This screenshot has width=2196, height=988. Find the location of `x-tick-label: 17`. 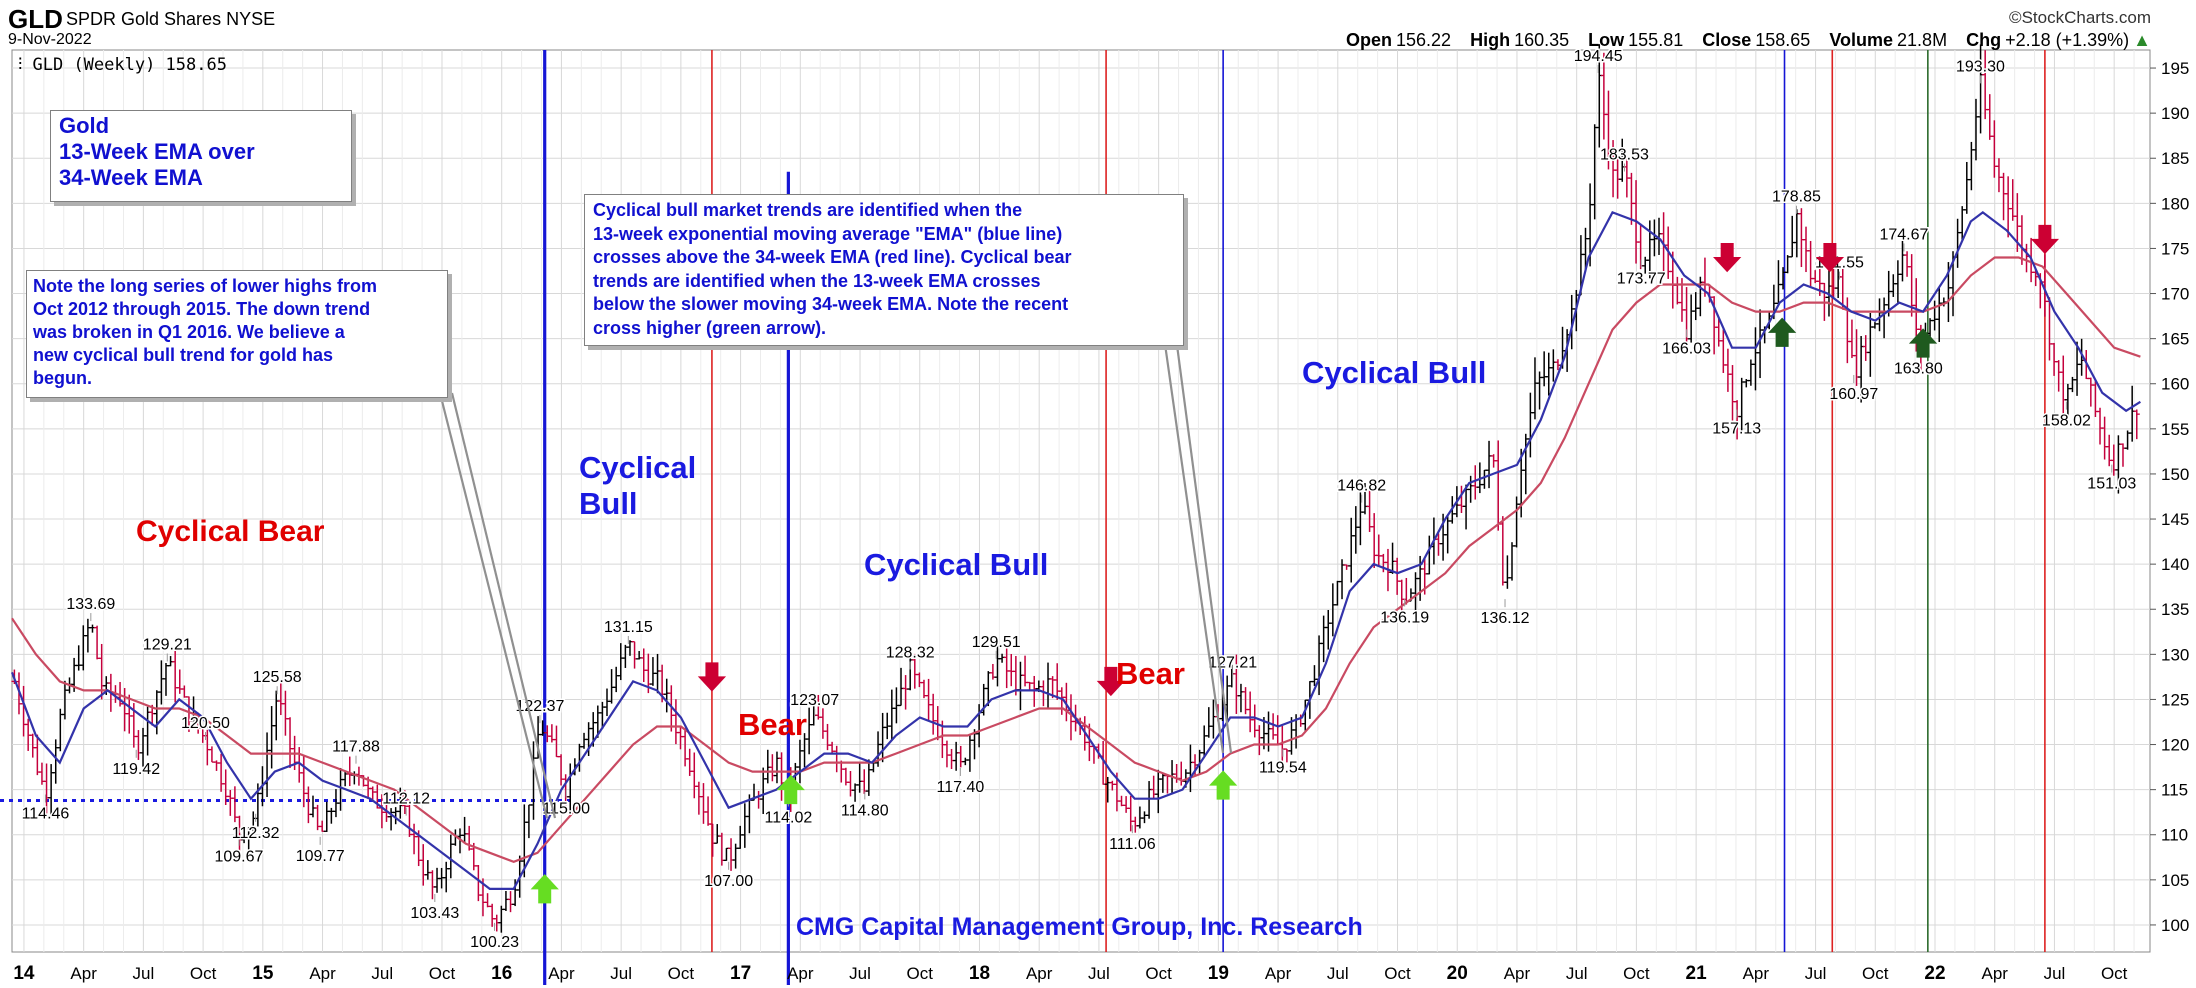

x-tick-label: 17 is located at coordinates (740, 973).